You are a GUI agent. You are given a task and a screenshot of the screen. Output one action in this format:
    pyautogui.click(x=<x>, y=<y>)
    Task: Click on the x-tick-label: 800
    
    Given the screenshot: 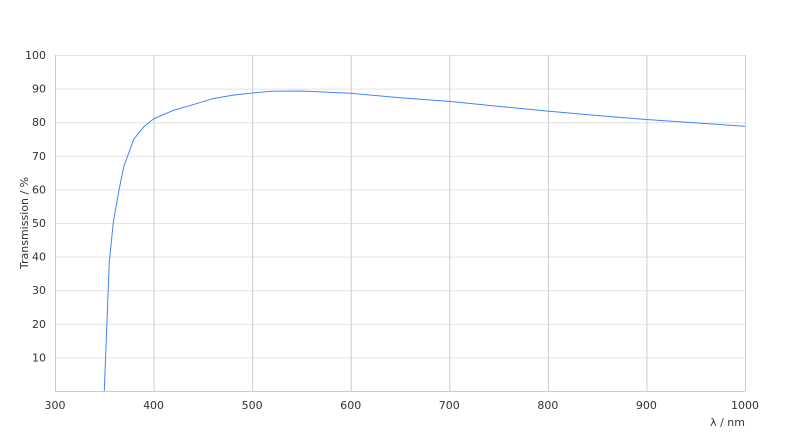 What is the action you would take?
    pyautogui.click(x=547, y=405)
    